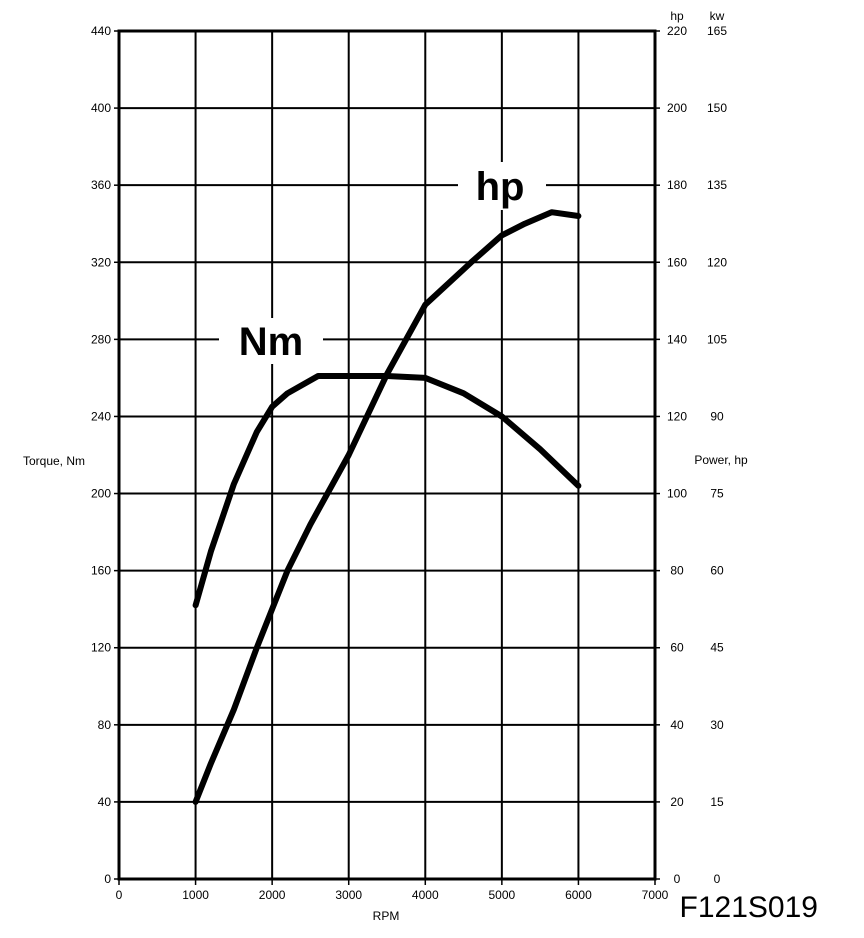  Describe the element at coordinates (677, 725) in the screenshot. I see `y-tick-label-hp: 40` at that location.